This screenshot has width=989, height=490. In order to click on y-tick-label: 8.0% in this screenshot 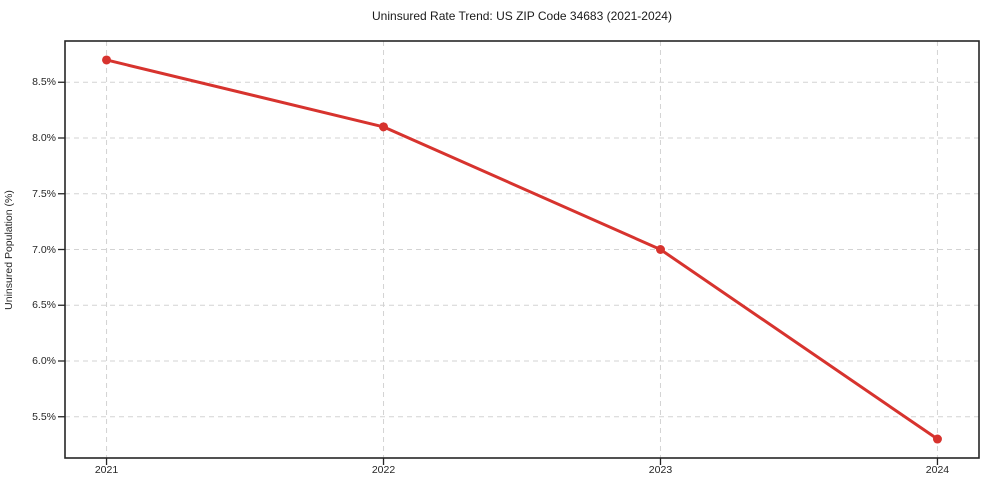, I will do `click(44, 138)`.